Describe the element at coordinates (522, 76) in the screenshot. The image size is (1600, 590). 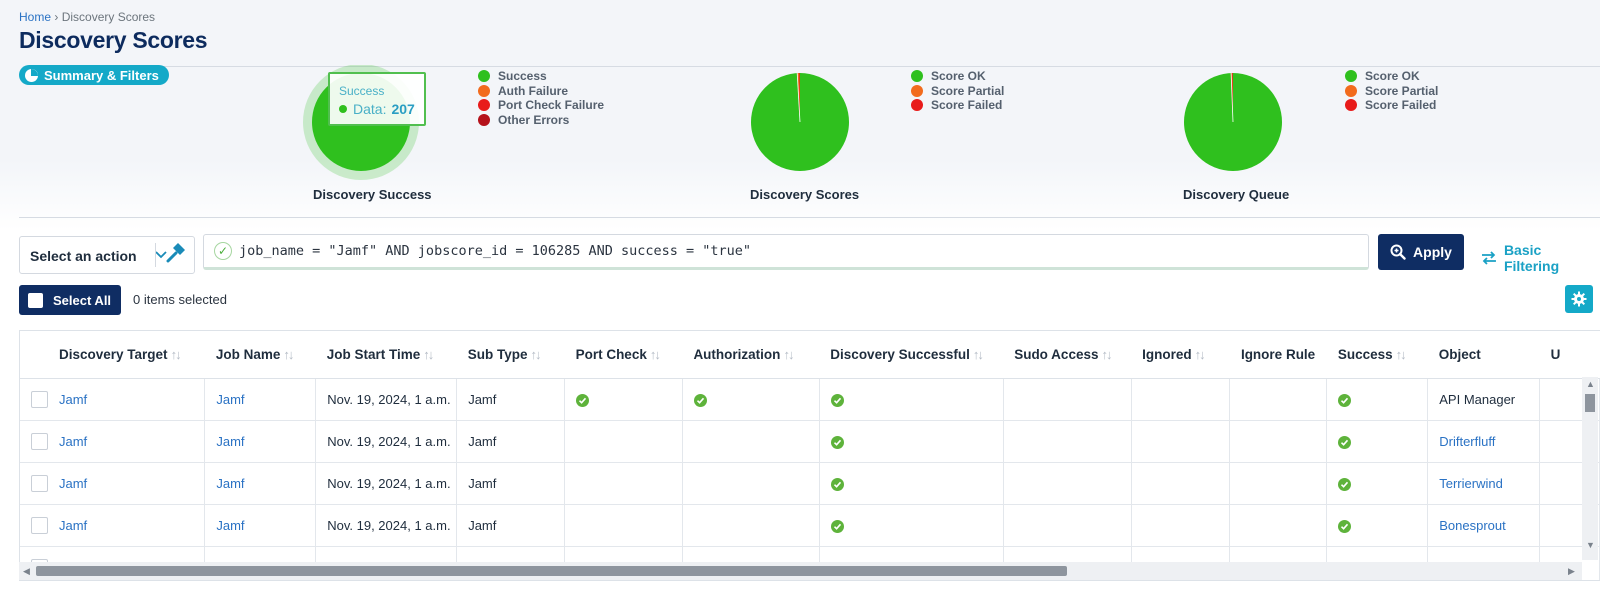
I see `legend-label: Success` at that location.